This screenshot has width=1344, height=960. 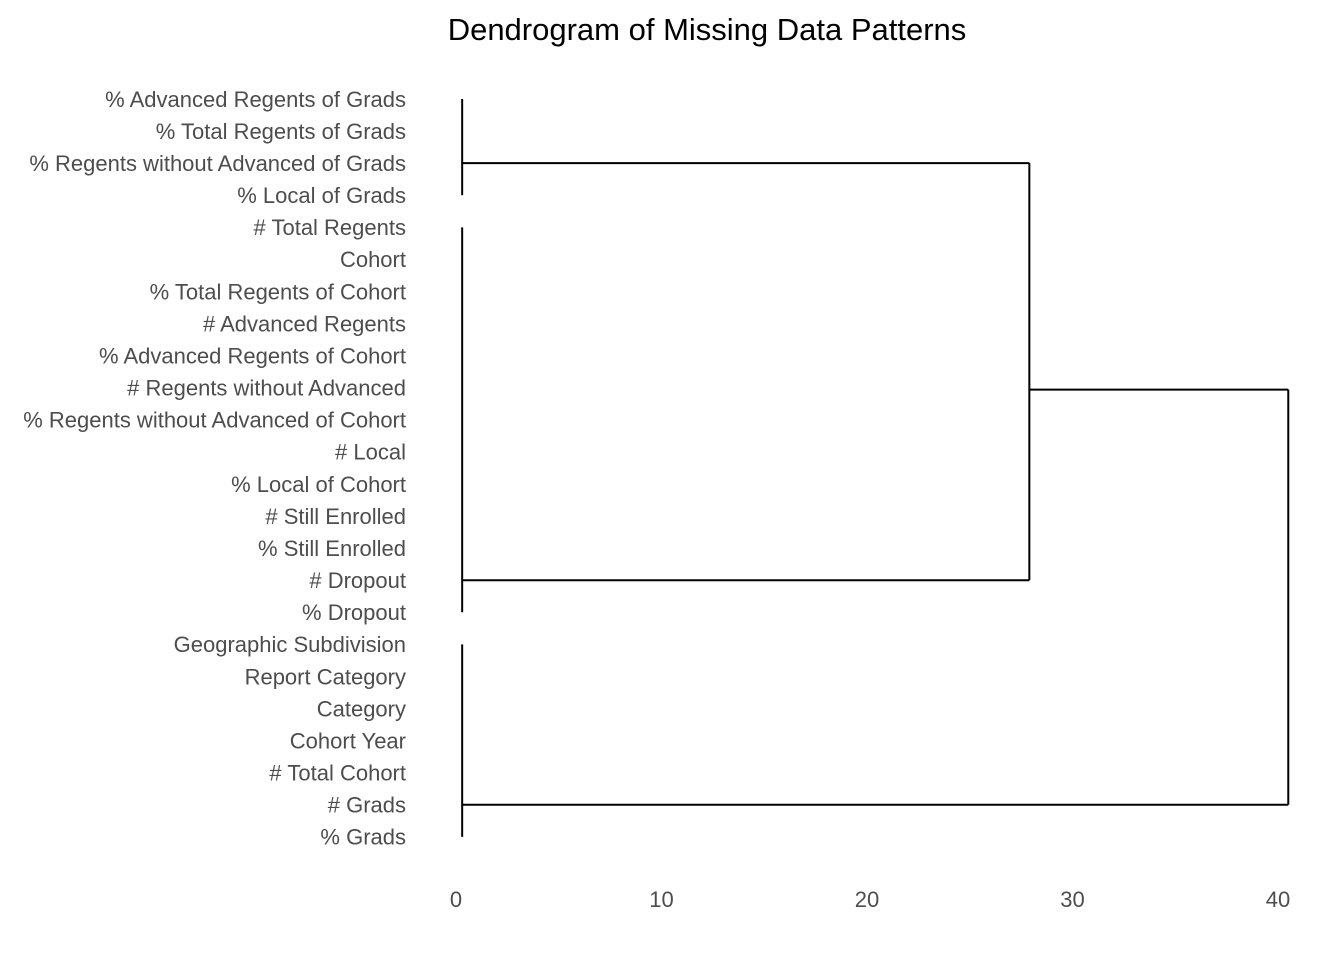 What do you see at coordinates (217, 163) in the screenshot?
I see `leaf-label: % Regents without Advanced of Grads` at bounding box center [217, 163].